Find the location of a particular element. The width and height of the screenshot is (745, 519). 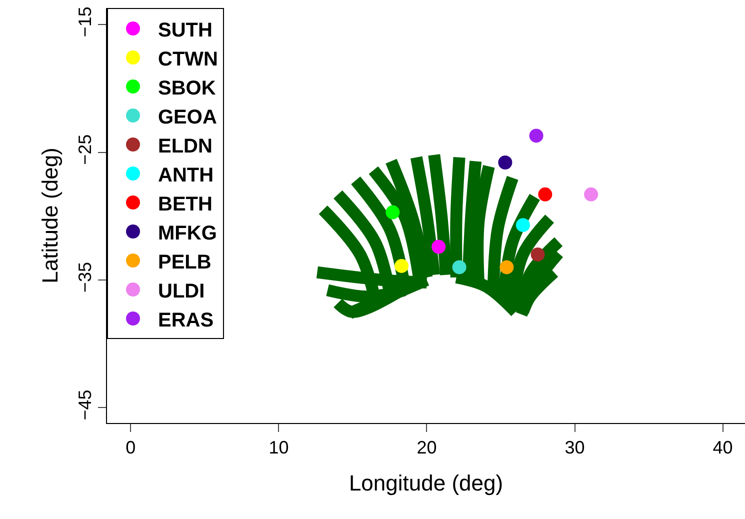

y-tick-label: −35 is located at coordinates (84, 277).